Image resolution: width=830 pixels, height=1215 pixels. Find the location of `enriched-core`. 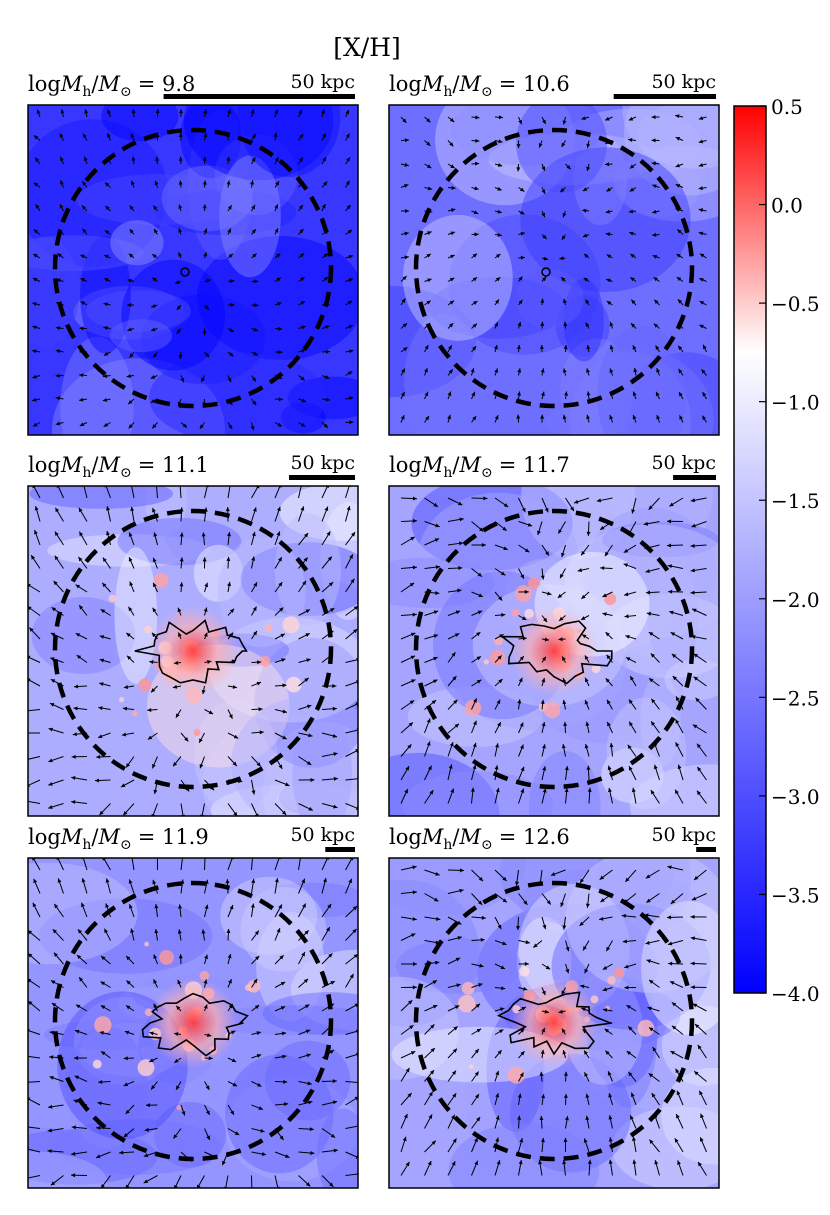

enriched-core is located at coordinates (193, 1023).